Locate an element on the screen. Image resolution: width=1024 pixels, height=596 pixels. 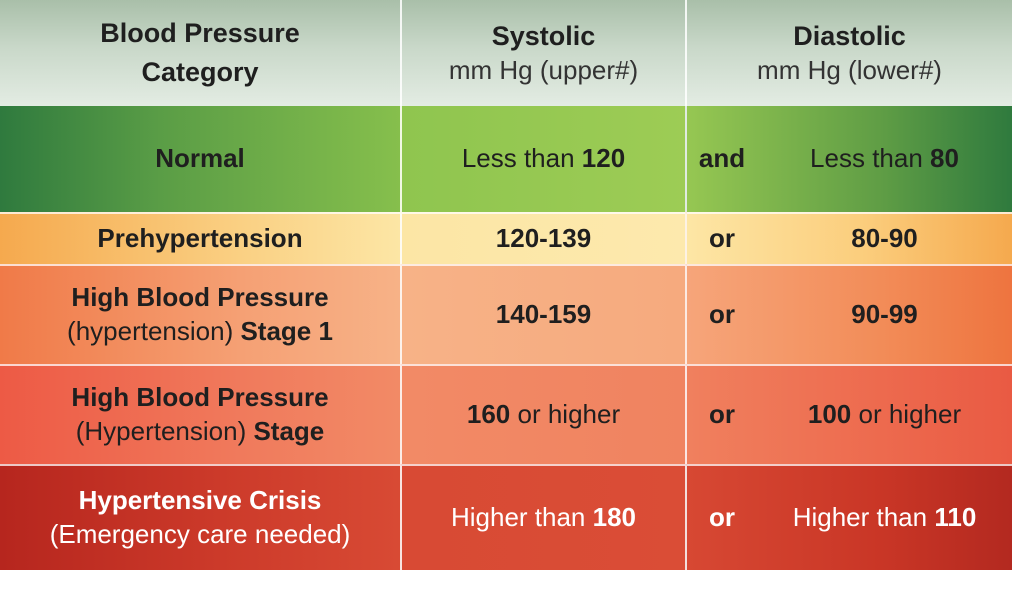
row-normal-diastolic: and Less than 80 is located at coordinates (848, 159).